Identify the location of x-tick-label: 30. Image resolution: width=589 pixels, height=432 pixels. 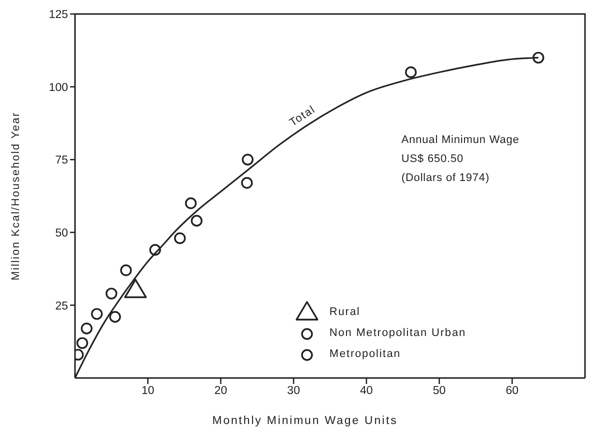
(293, 391).